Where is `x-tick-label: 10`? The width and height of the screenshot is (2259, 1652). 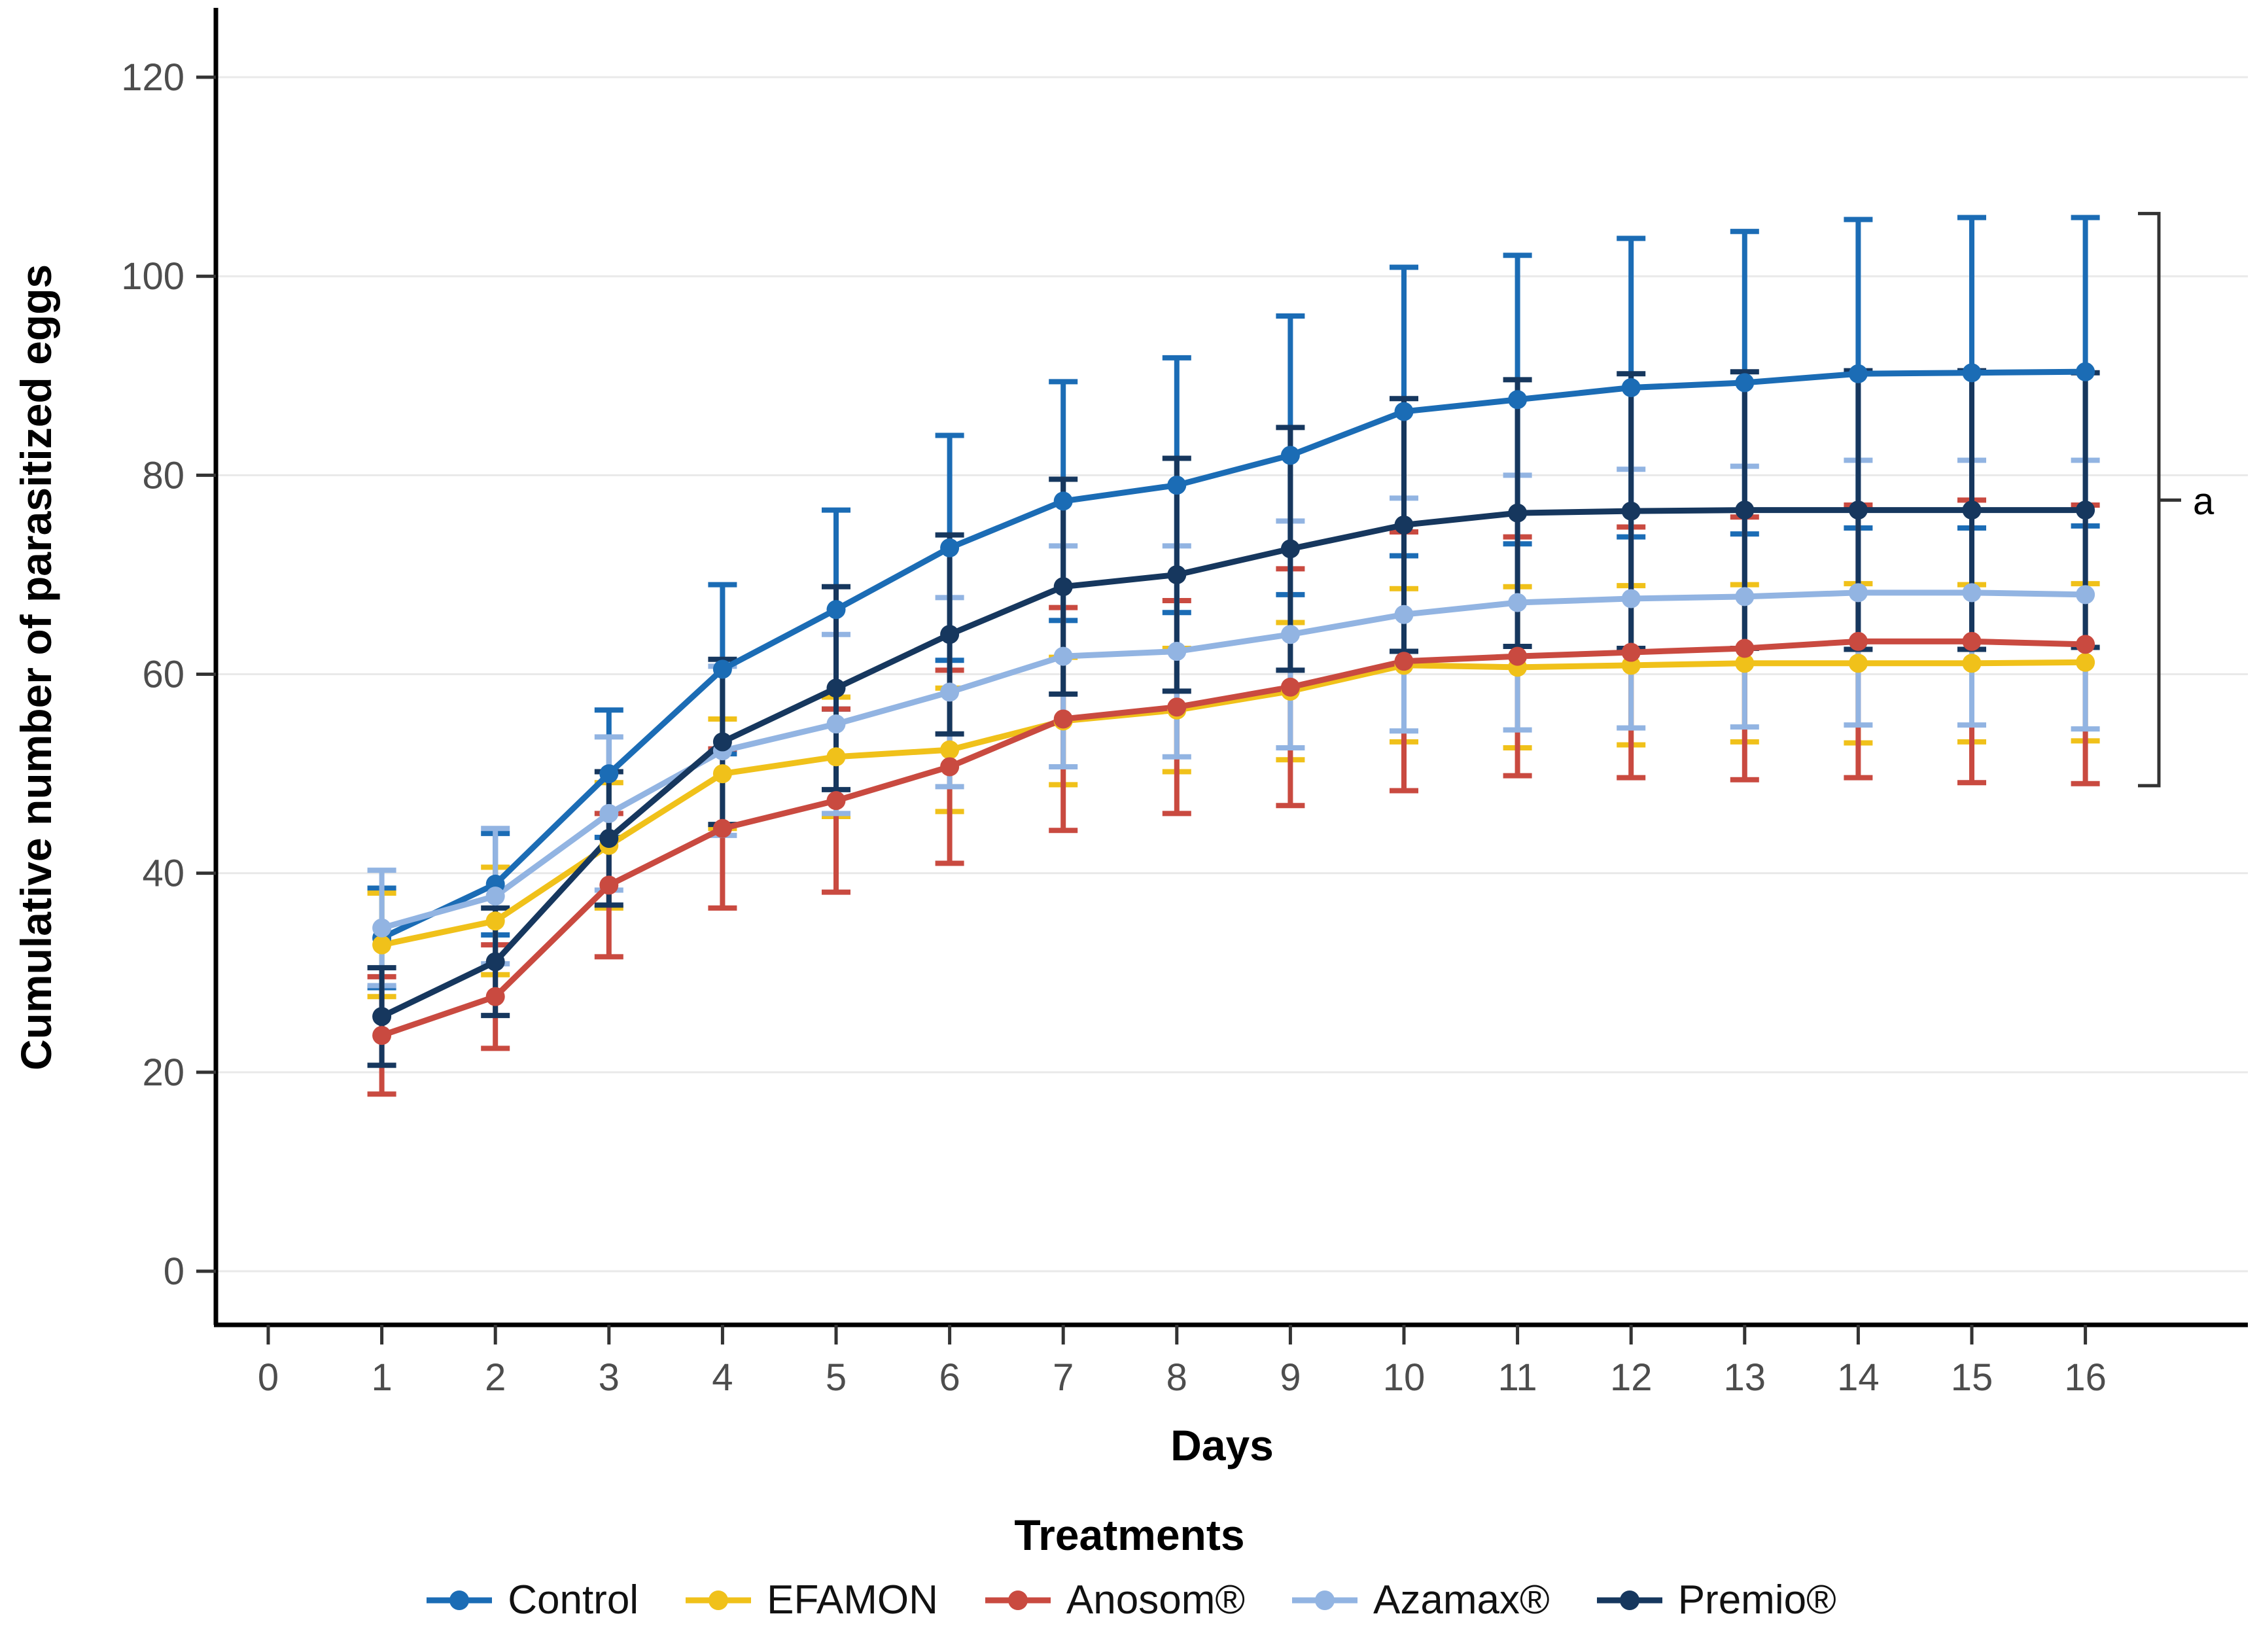 x-tick-label: 10 is located at coordinates (1404, 1378).